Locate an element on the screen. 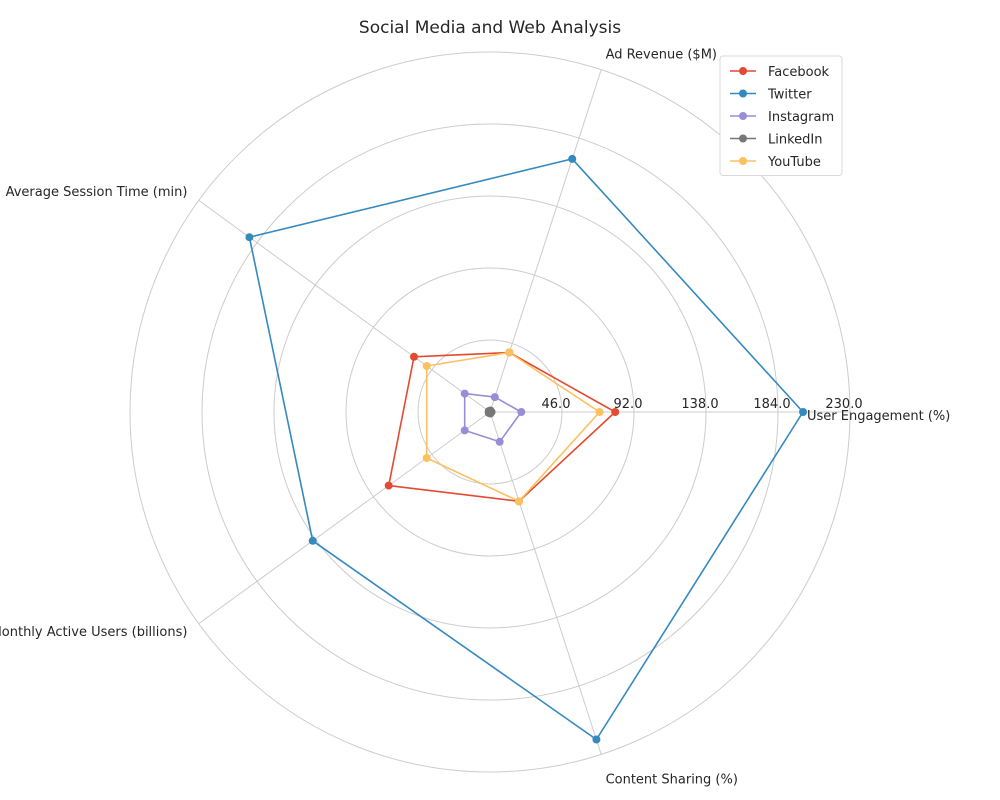 This screenshot has width=1000, height=800. category-label: Monthly Active Users (billions) is located at coordinates (93, 632).